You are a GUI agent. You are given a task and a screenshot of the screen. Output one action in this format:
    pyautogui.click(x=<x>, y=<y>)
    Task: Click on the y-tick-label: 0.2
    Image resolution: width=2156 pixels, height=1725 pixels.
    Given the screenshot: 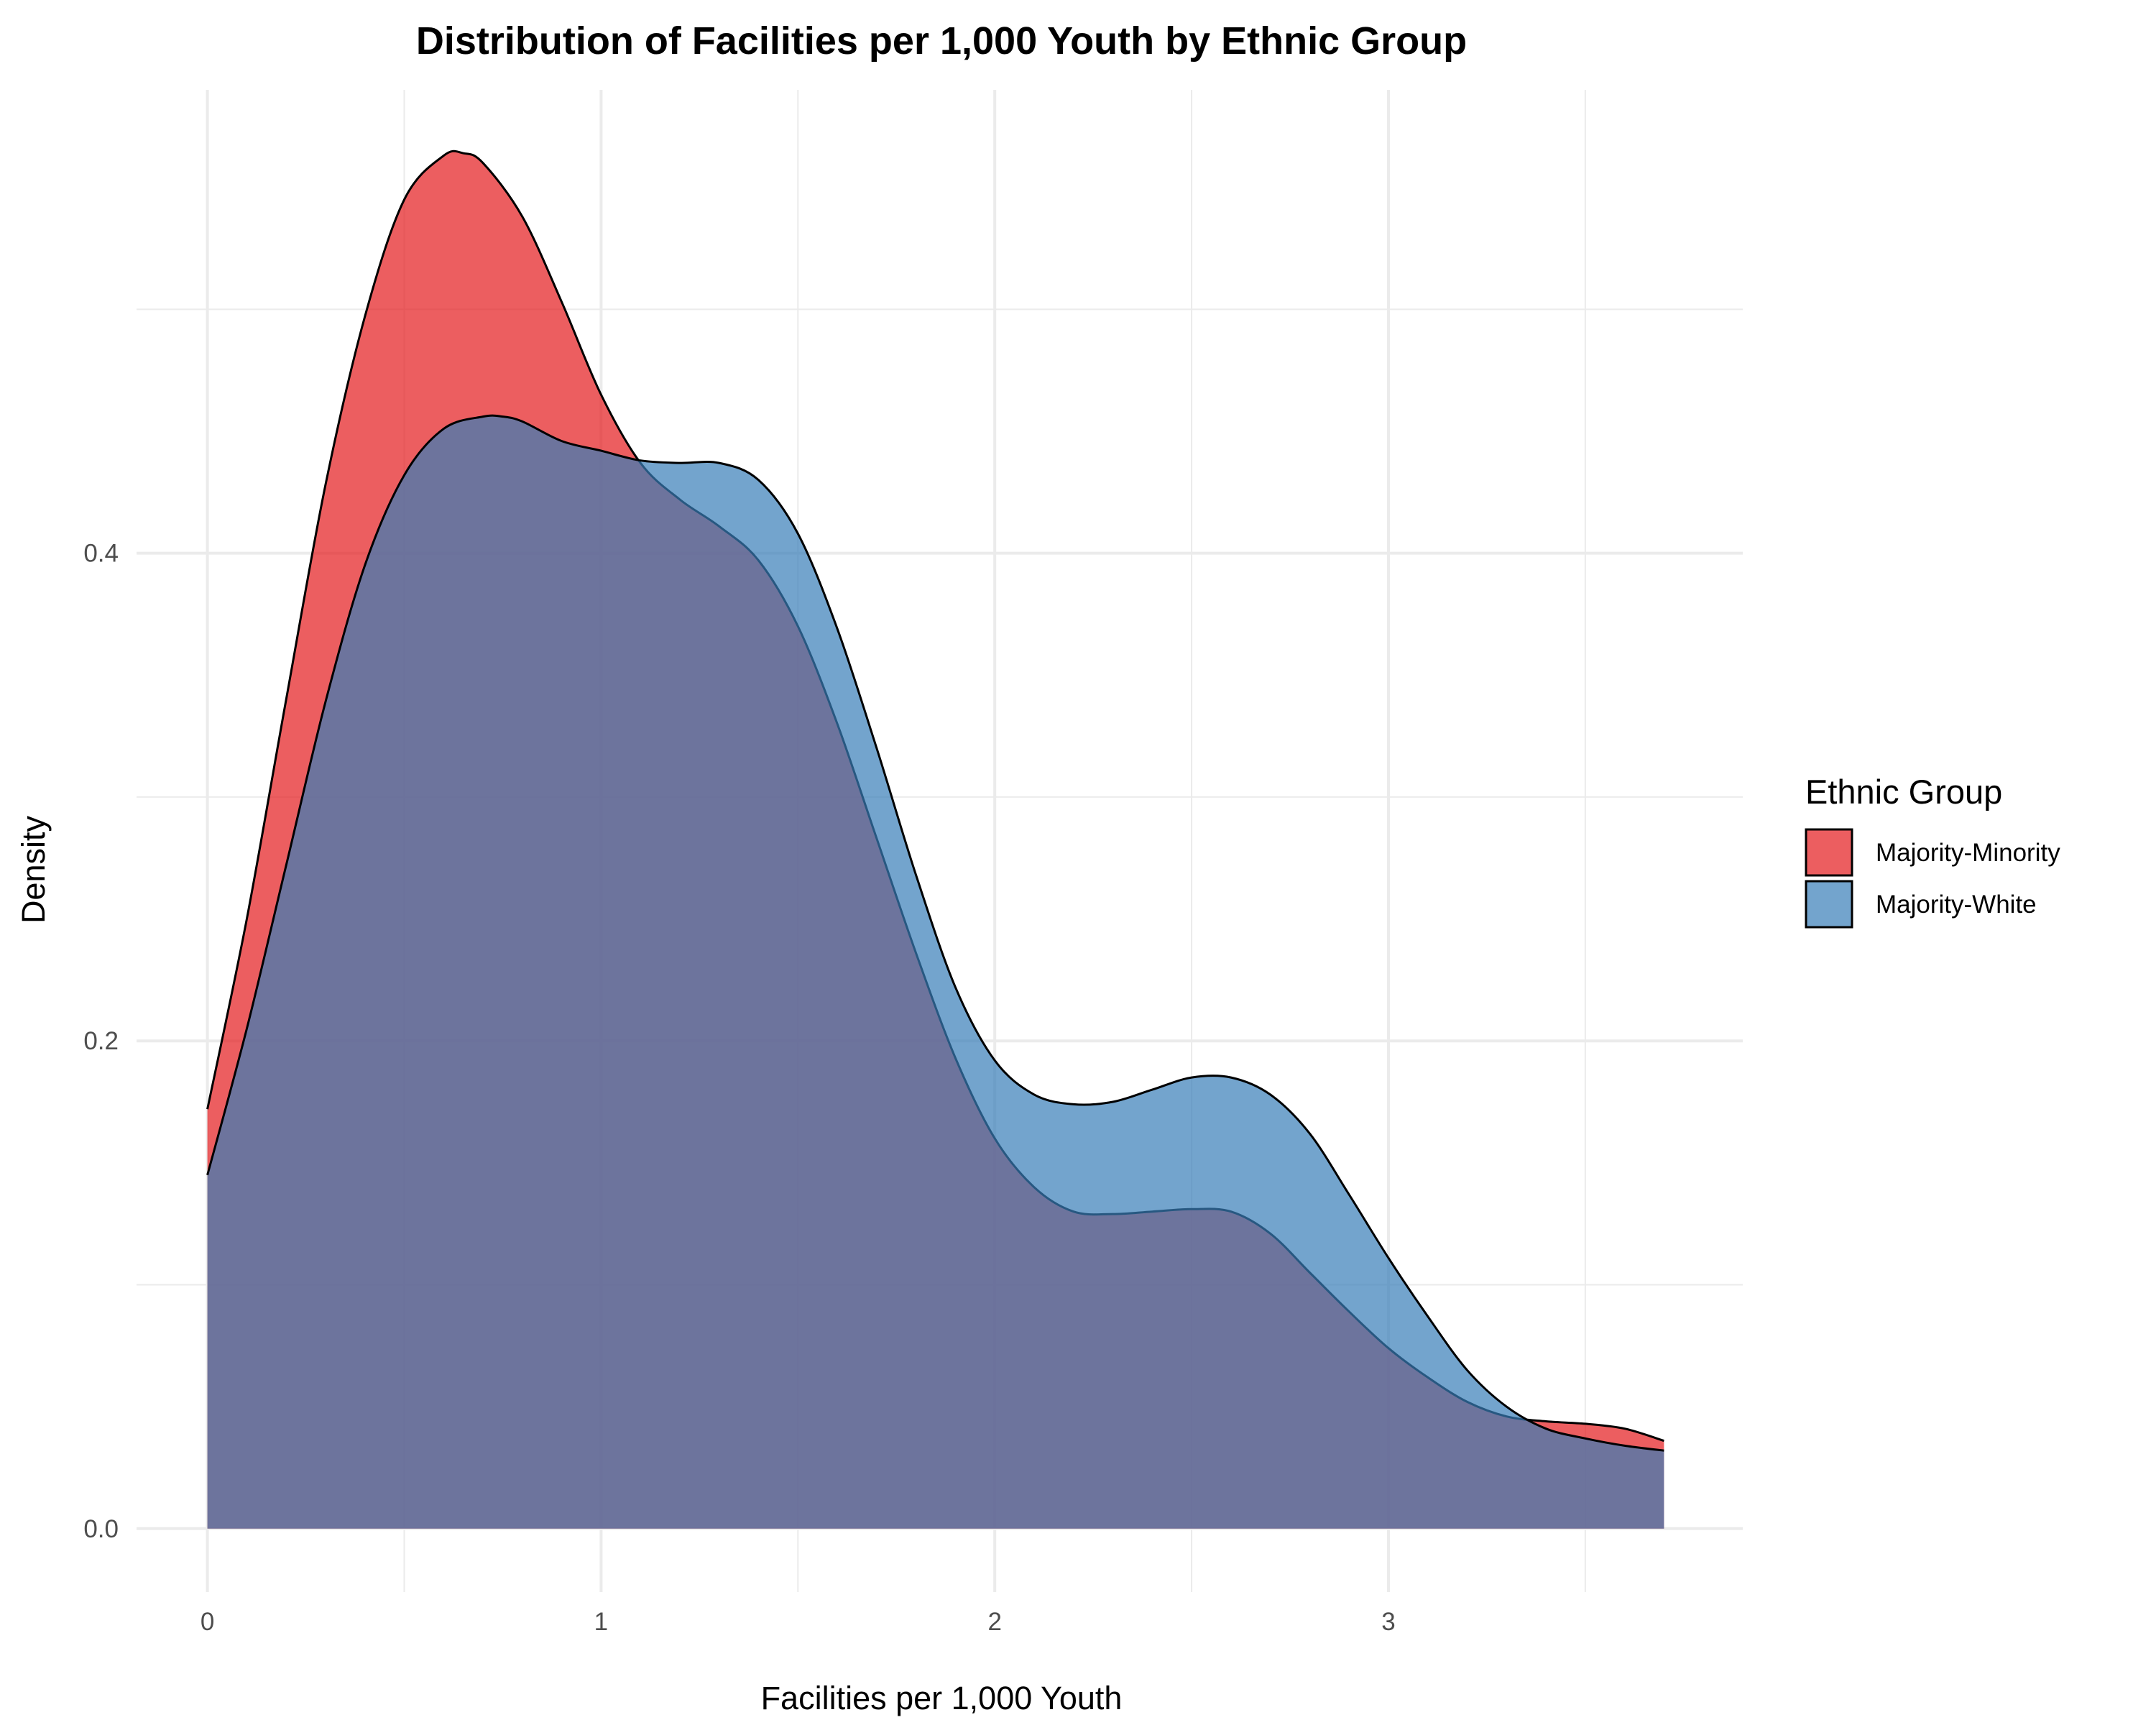 What is the action you would take?
    pyautogui.click(x=101, y=1041)
    